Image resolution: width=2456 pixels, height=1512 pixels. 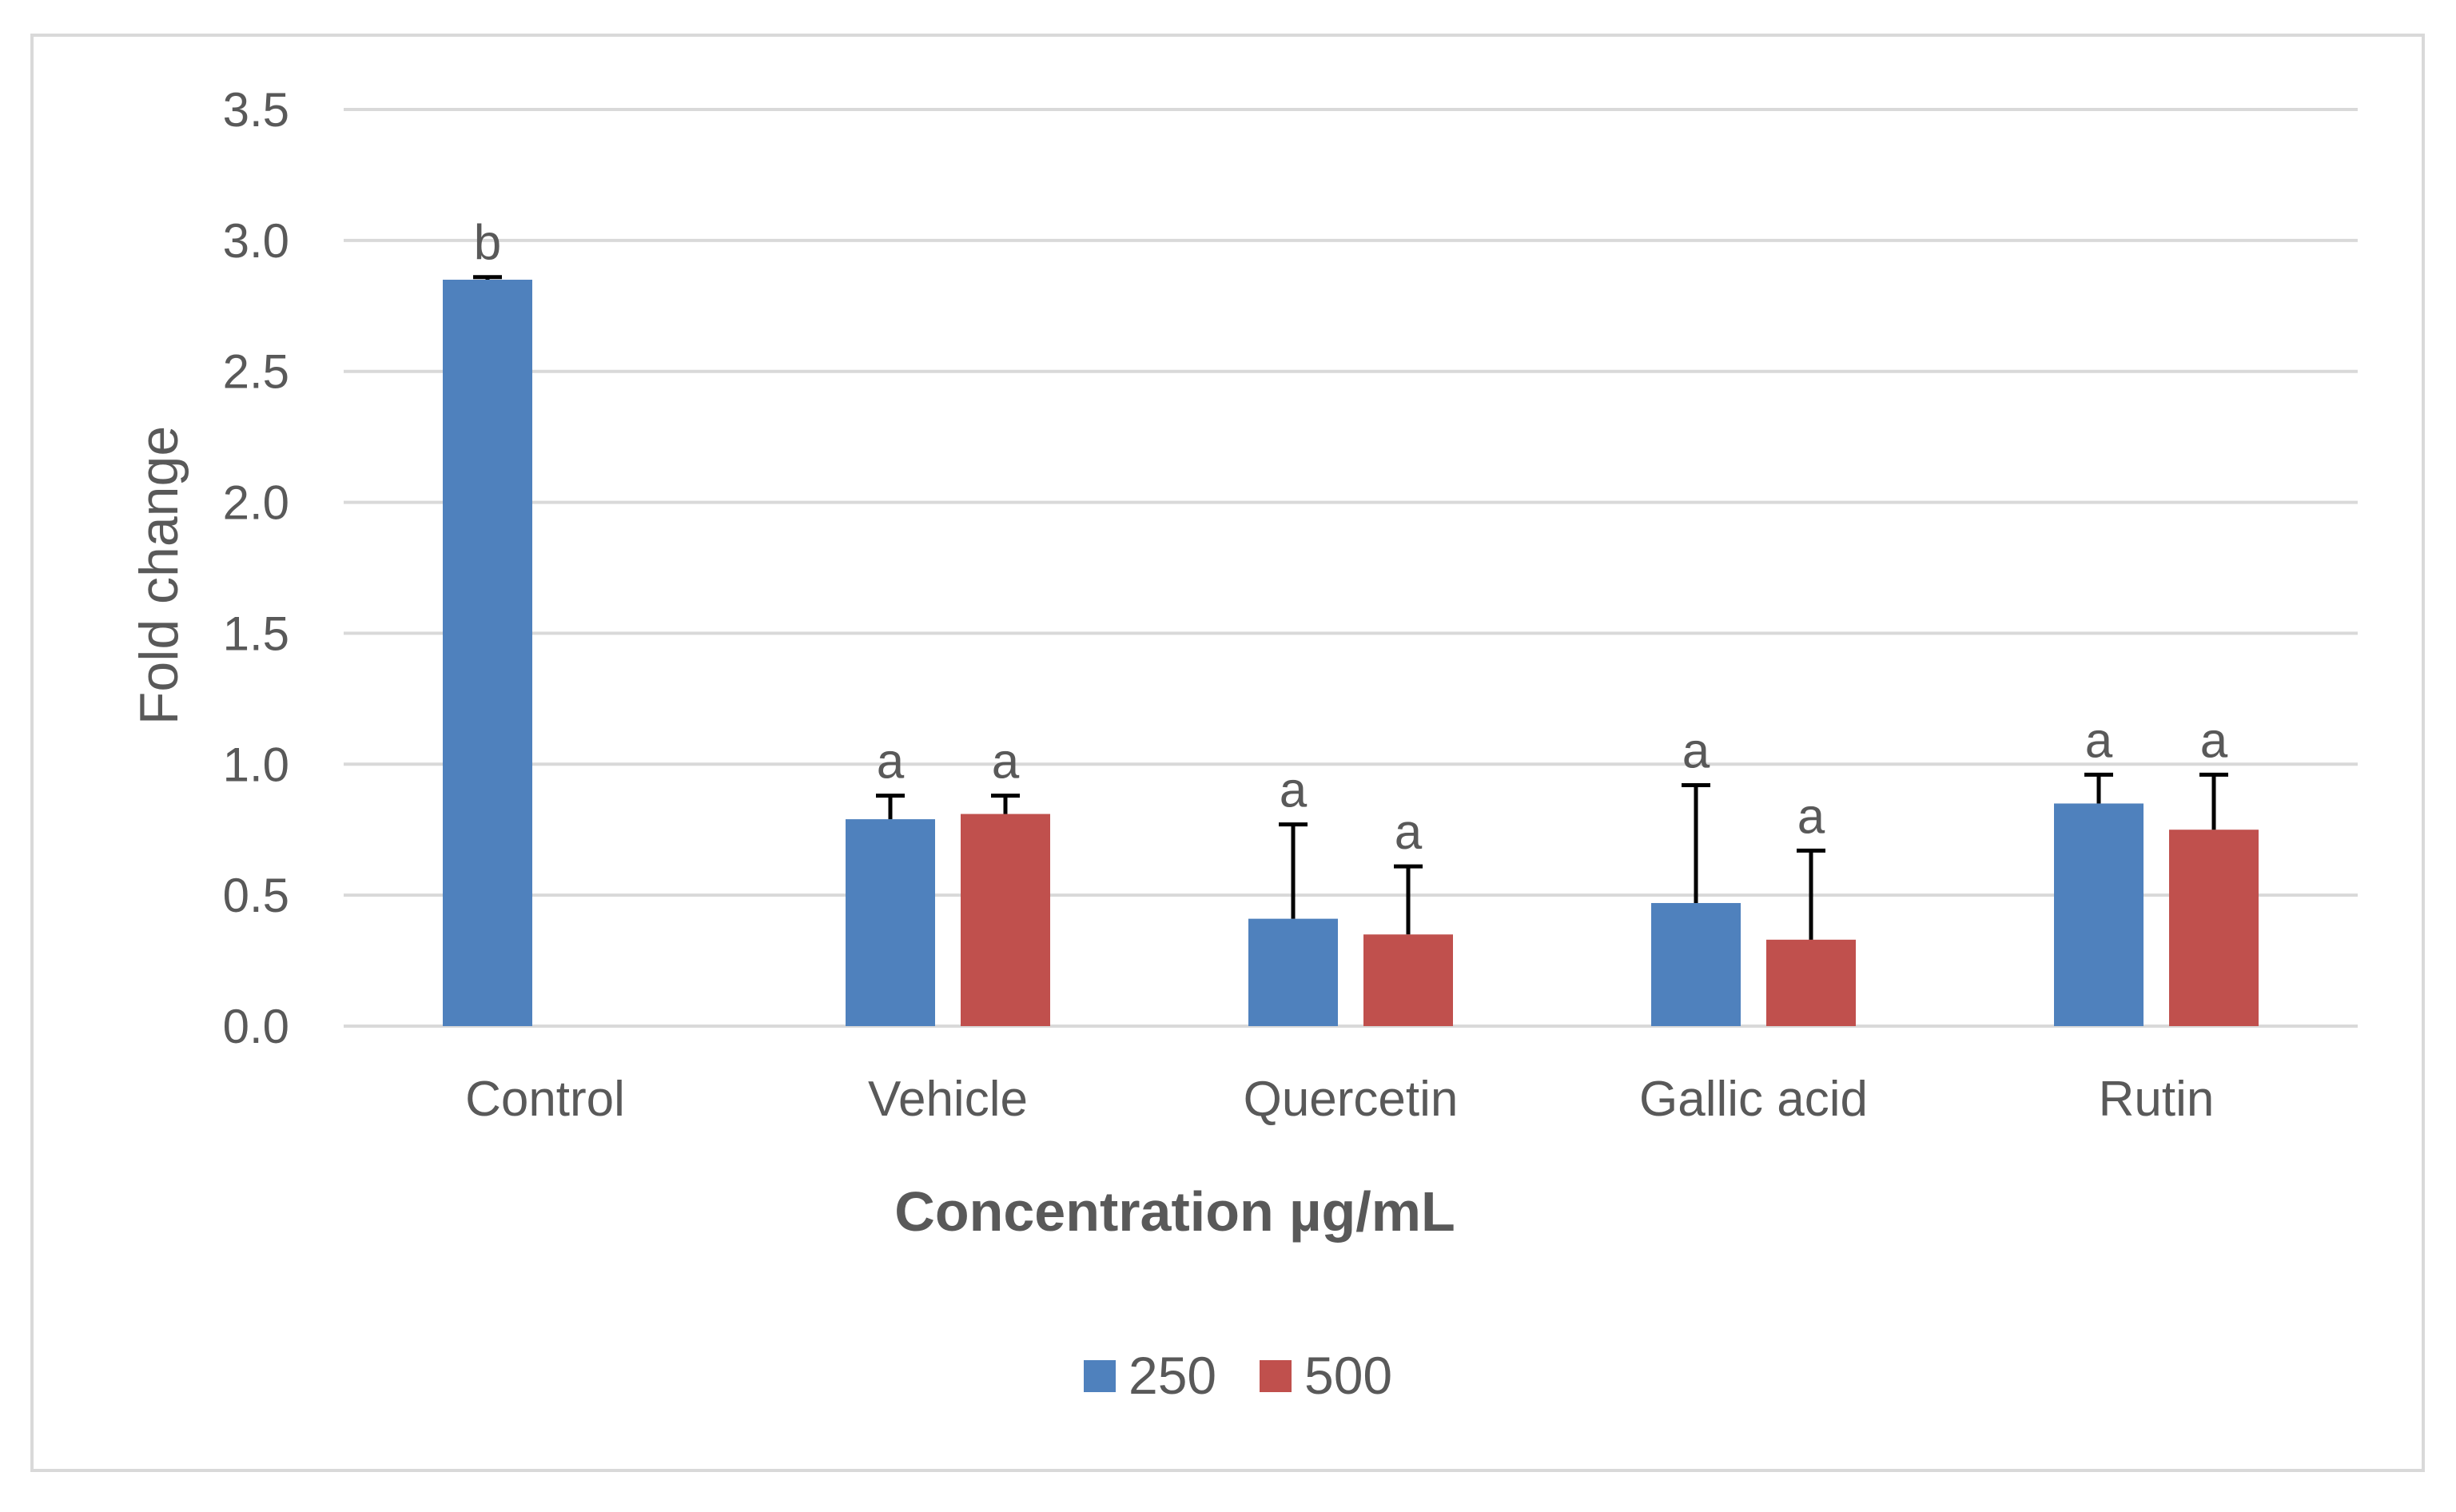 I want to click on y-tick-label: 2.5, so click(x=256, y=372).